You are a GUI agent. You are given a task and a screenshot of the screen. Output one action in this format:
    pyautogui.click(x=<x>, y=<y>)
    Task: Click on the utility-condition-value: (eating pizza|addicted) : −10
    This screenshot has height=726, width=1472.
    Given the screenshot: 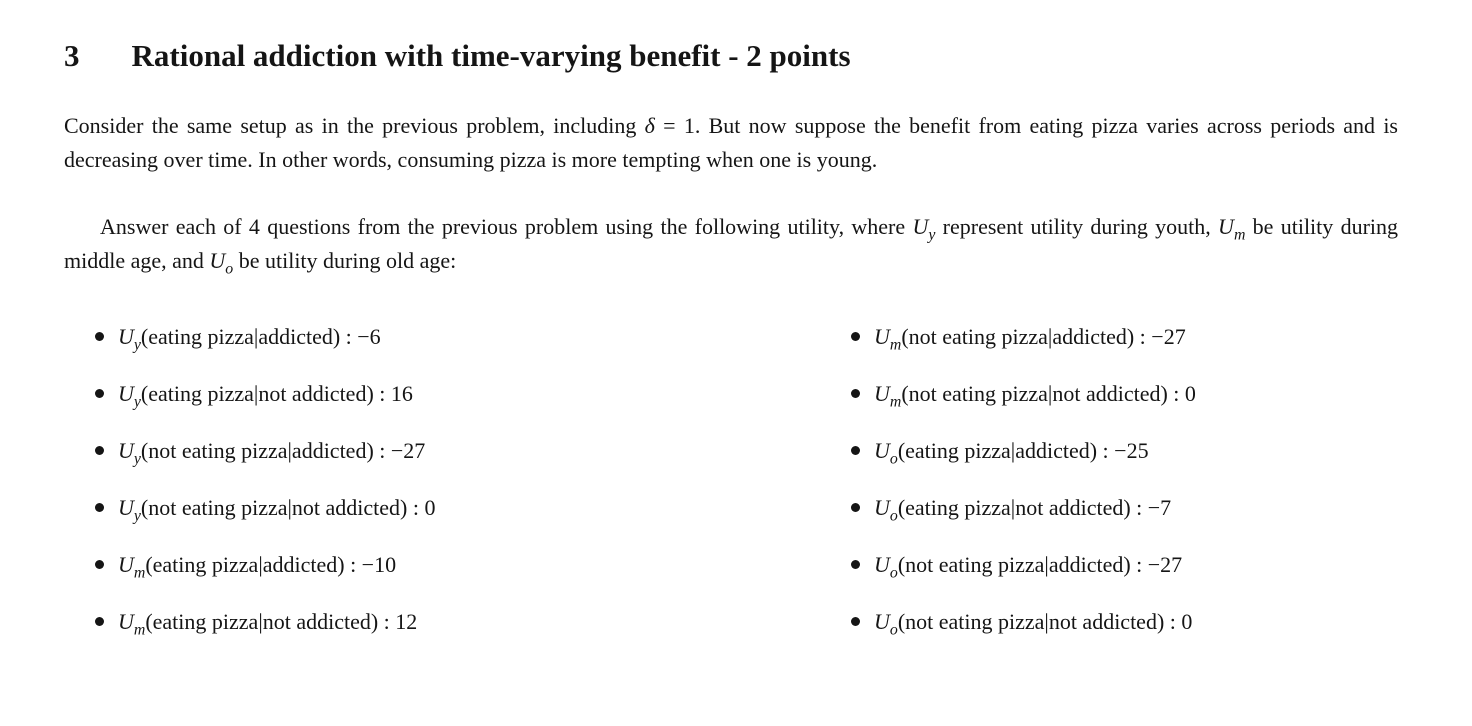 What is the action you would take?
    pyautogui.click(x=271, y=564)
    